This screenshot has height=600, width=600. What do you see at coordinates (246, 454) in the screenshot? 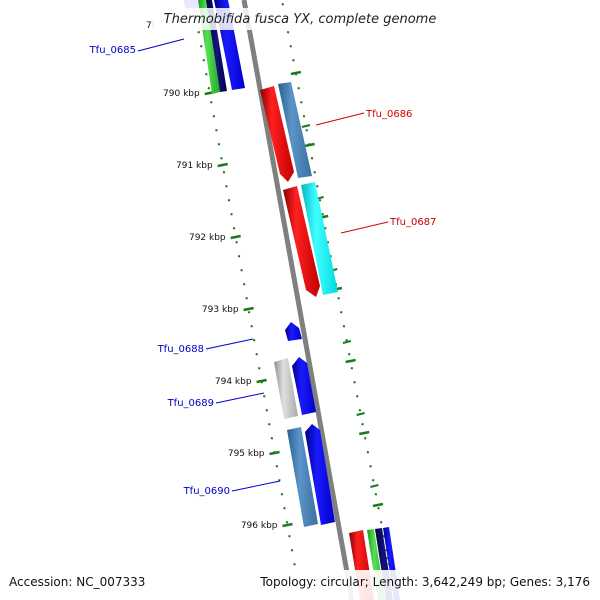
I see `tick-label: 795 kbp` at bounding box center [246, 454].